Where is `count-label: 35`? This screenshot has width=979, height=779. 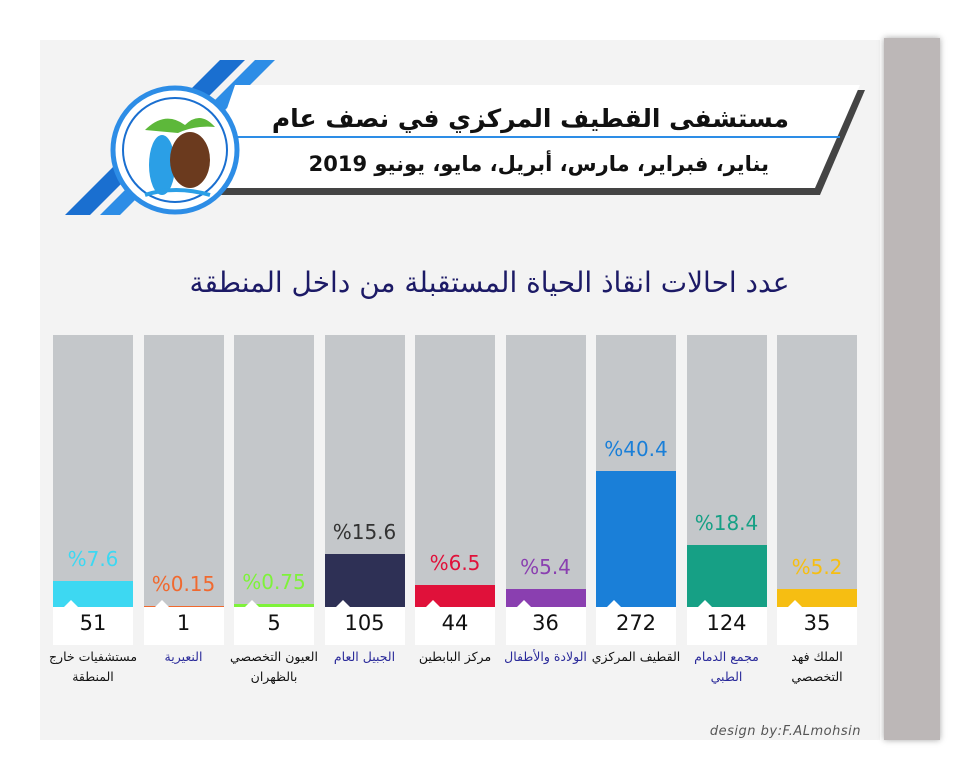
count-label: 35 is located at coordinates (817, 623).